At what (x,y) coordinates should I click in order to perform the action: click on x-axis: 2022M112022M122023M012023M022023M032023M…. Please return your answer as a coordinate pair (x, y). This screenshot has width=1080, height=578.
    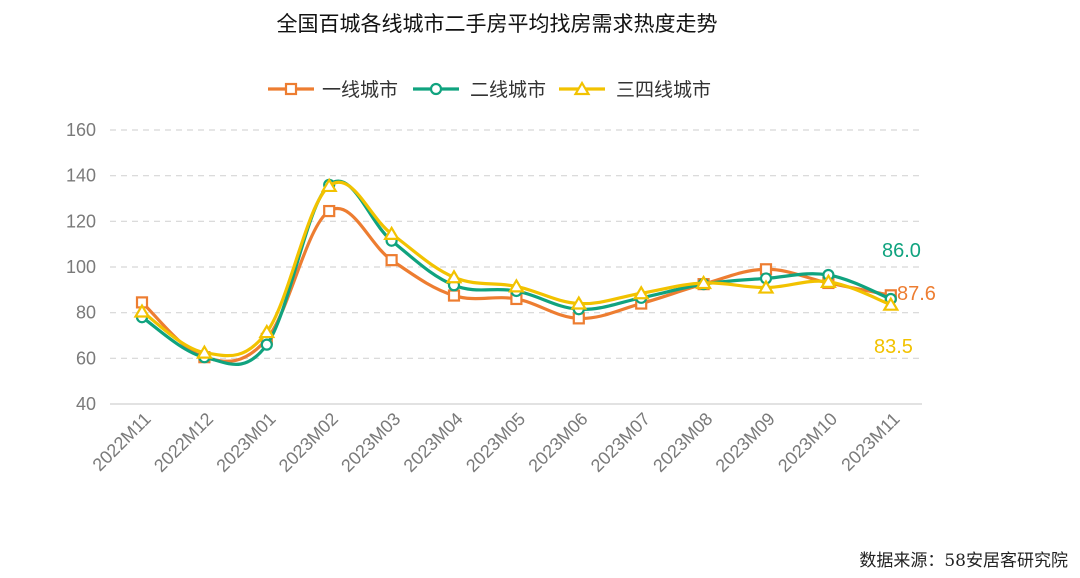
    Looking at the image, I should click on (496, 442).